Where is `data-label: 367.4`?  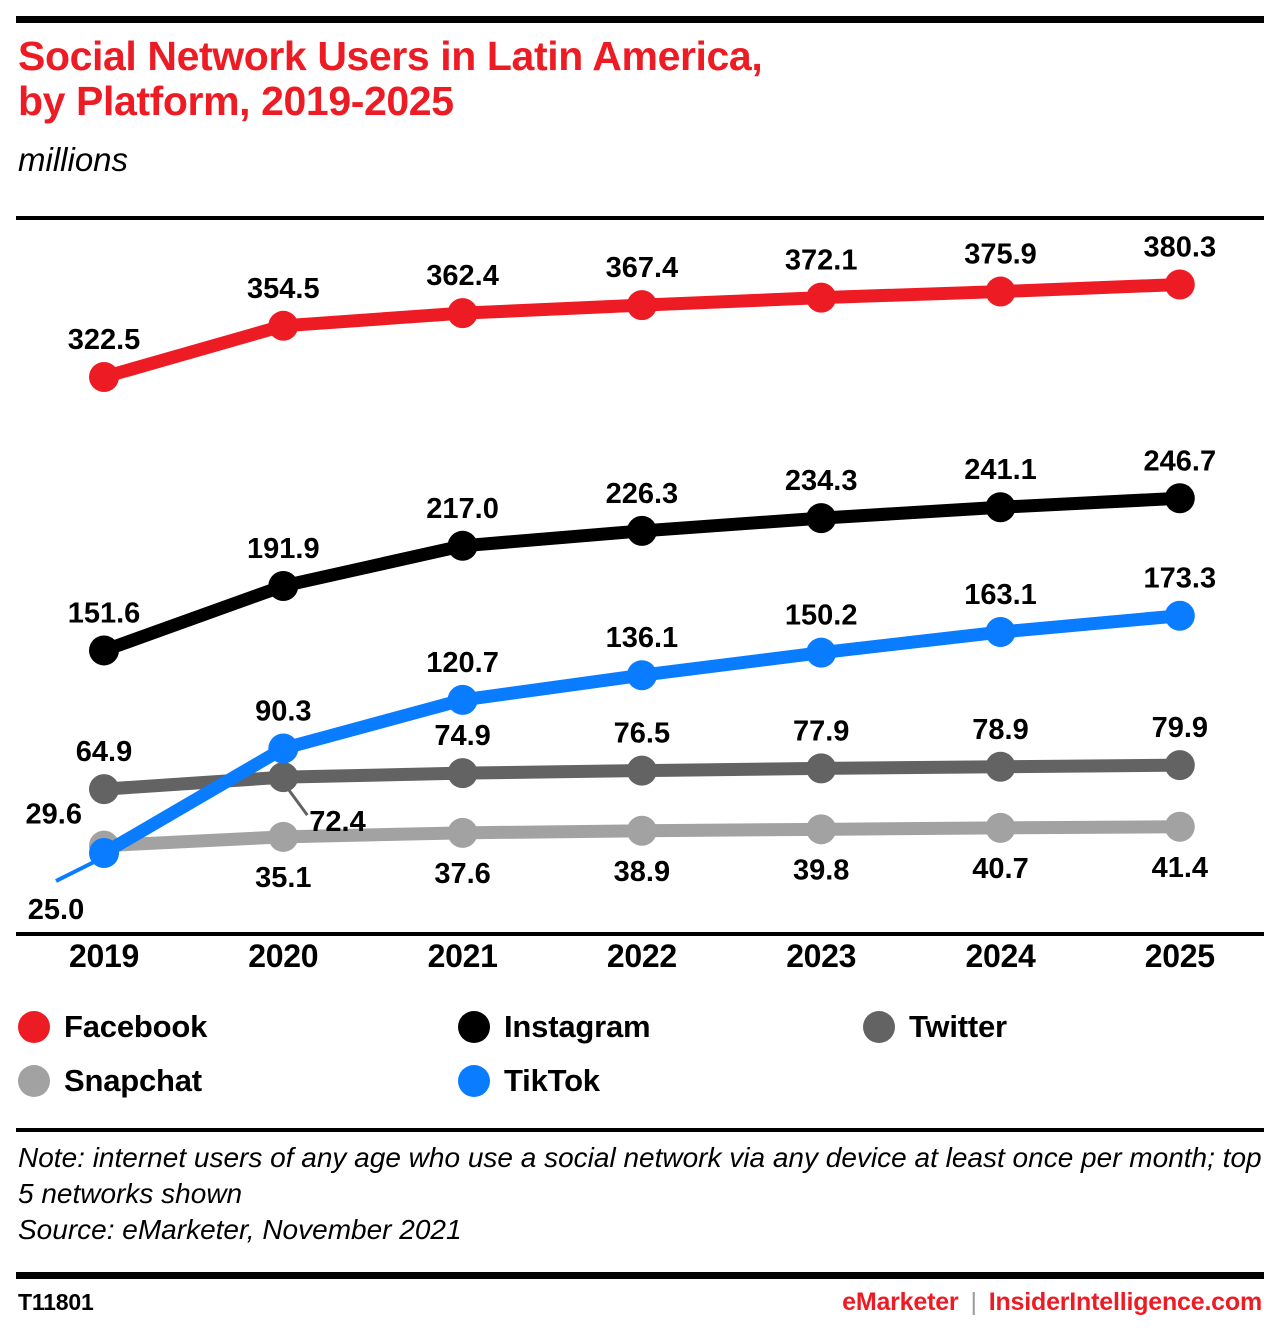 data-label: 367.4 is located at coordinates (642, 268).